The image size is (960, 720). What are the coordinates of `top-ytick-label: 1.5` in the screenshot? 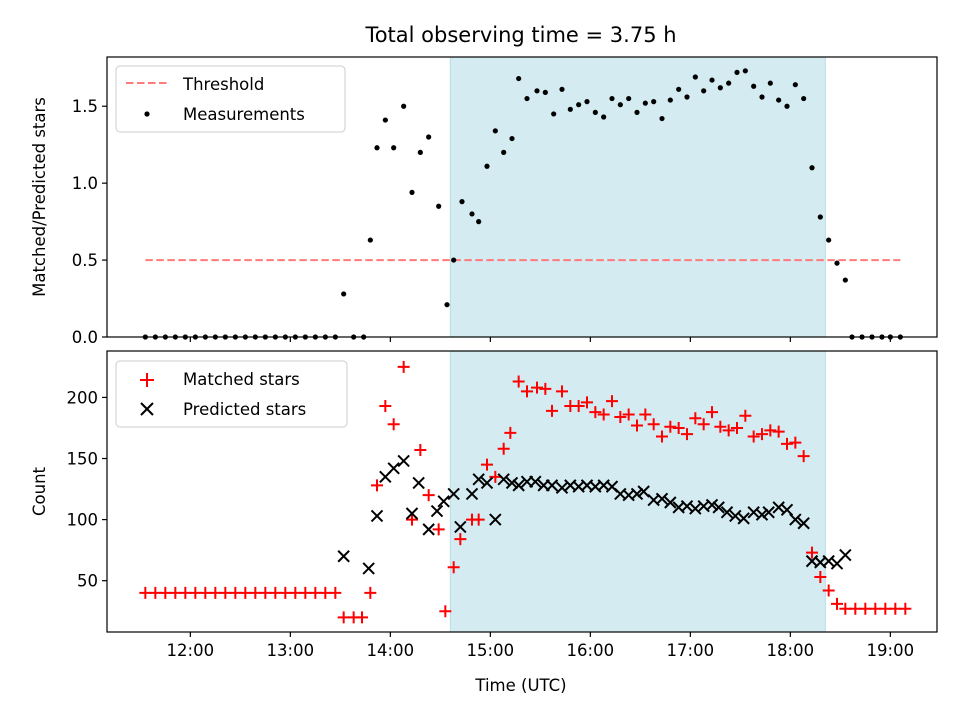 It's located at (85, 106).